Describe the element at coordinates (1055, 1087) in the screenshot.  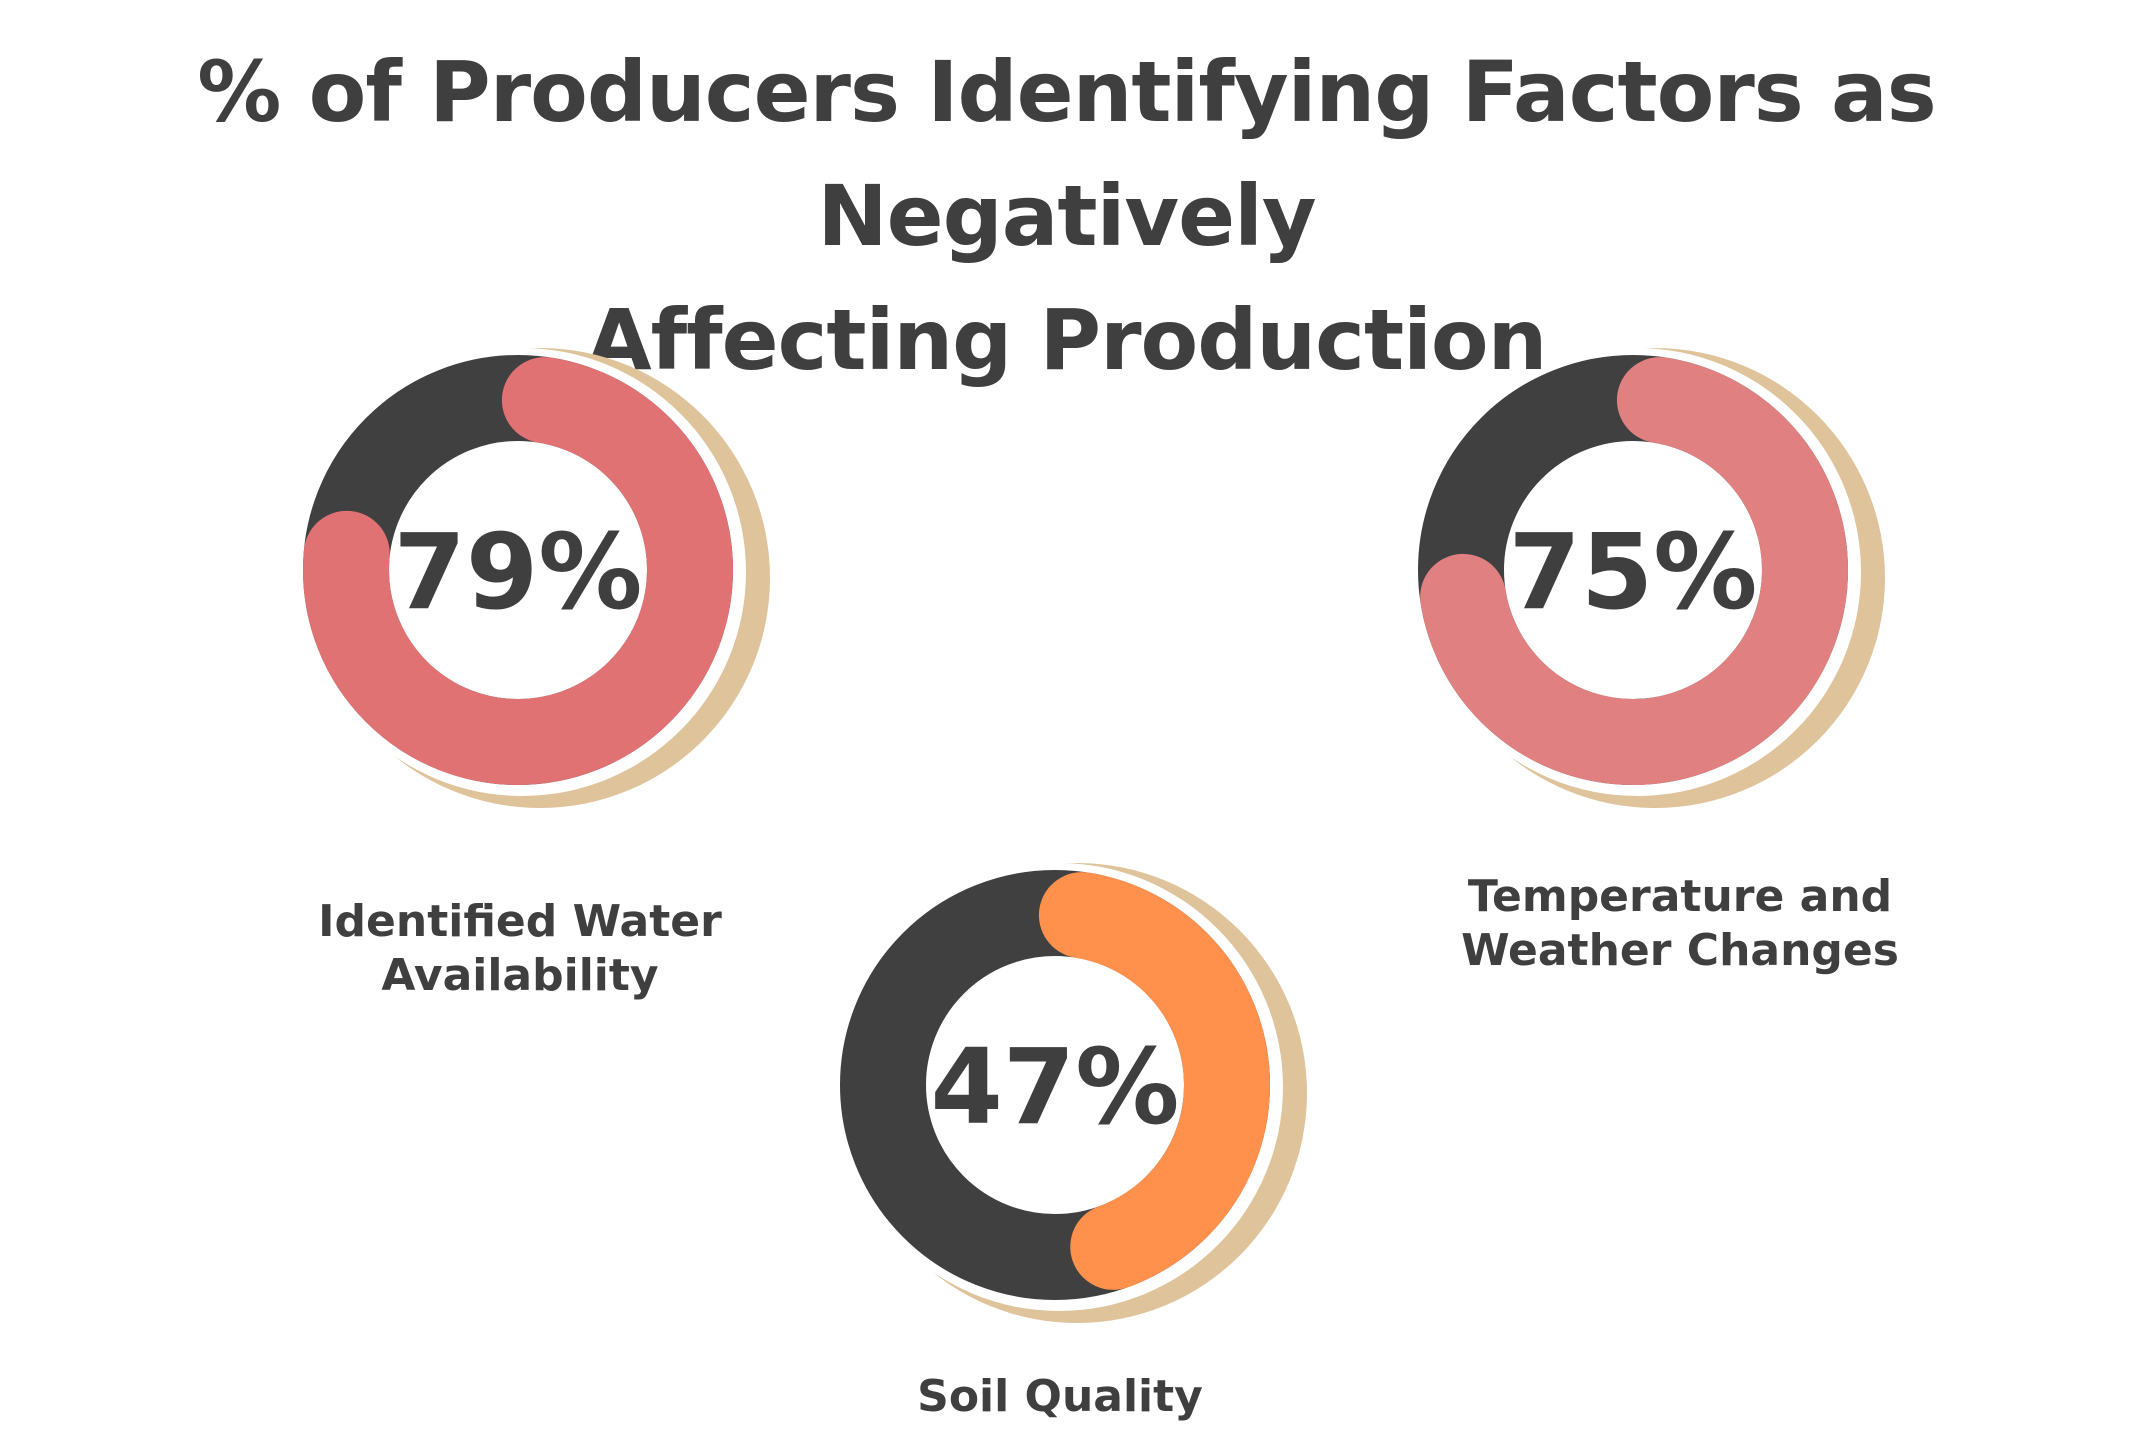
I see `donut-value-soil: 47%` at that location.